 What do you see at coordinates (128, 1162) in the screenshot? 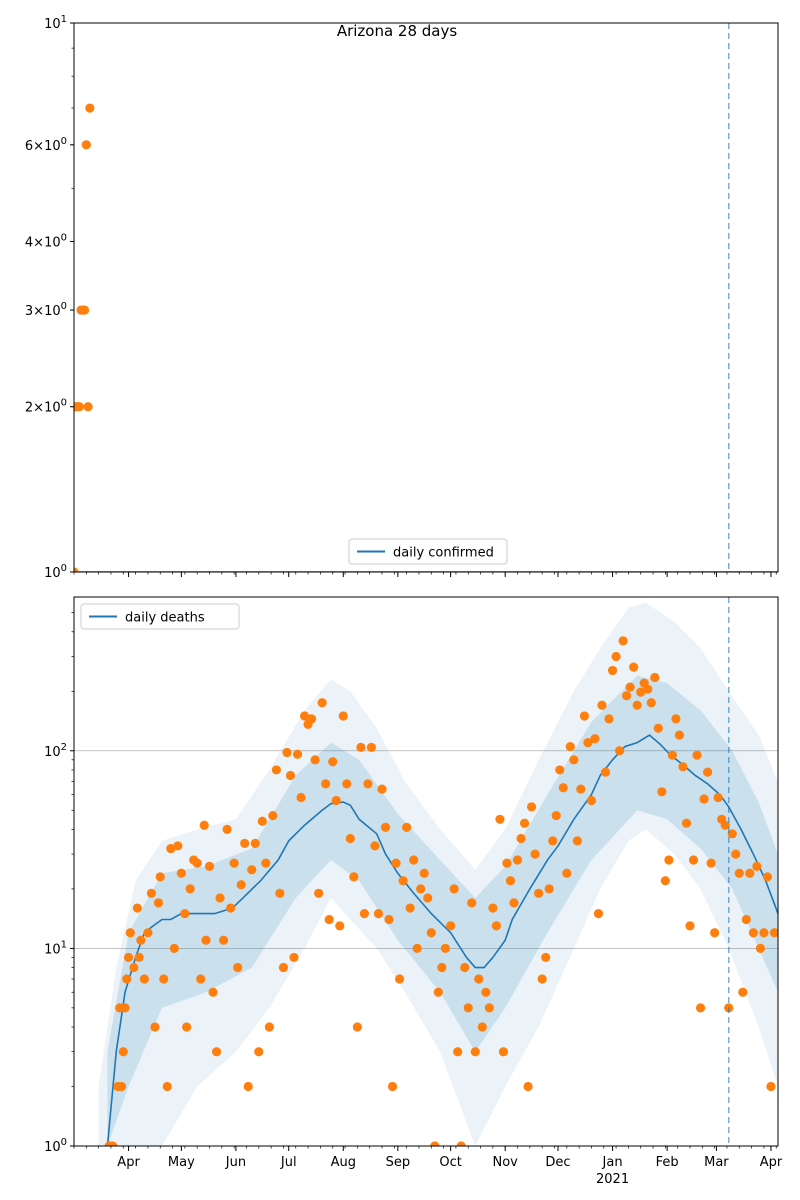
I see `x-tick-label-0: Apr` at bounding box center [128, 1162].